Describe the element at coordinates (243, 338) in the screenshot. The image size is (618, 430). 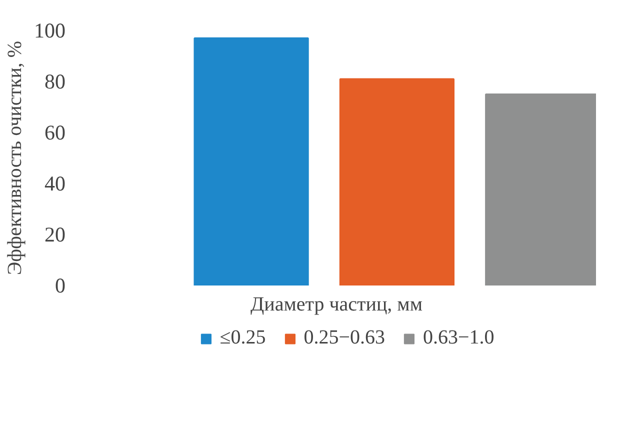
I see `legend-label: ≤0.25` at that location.